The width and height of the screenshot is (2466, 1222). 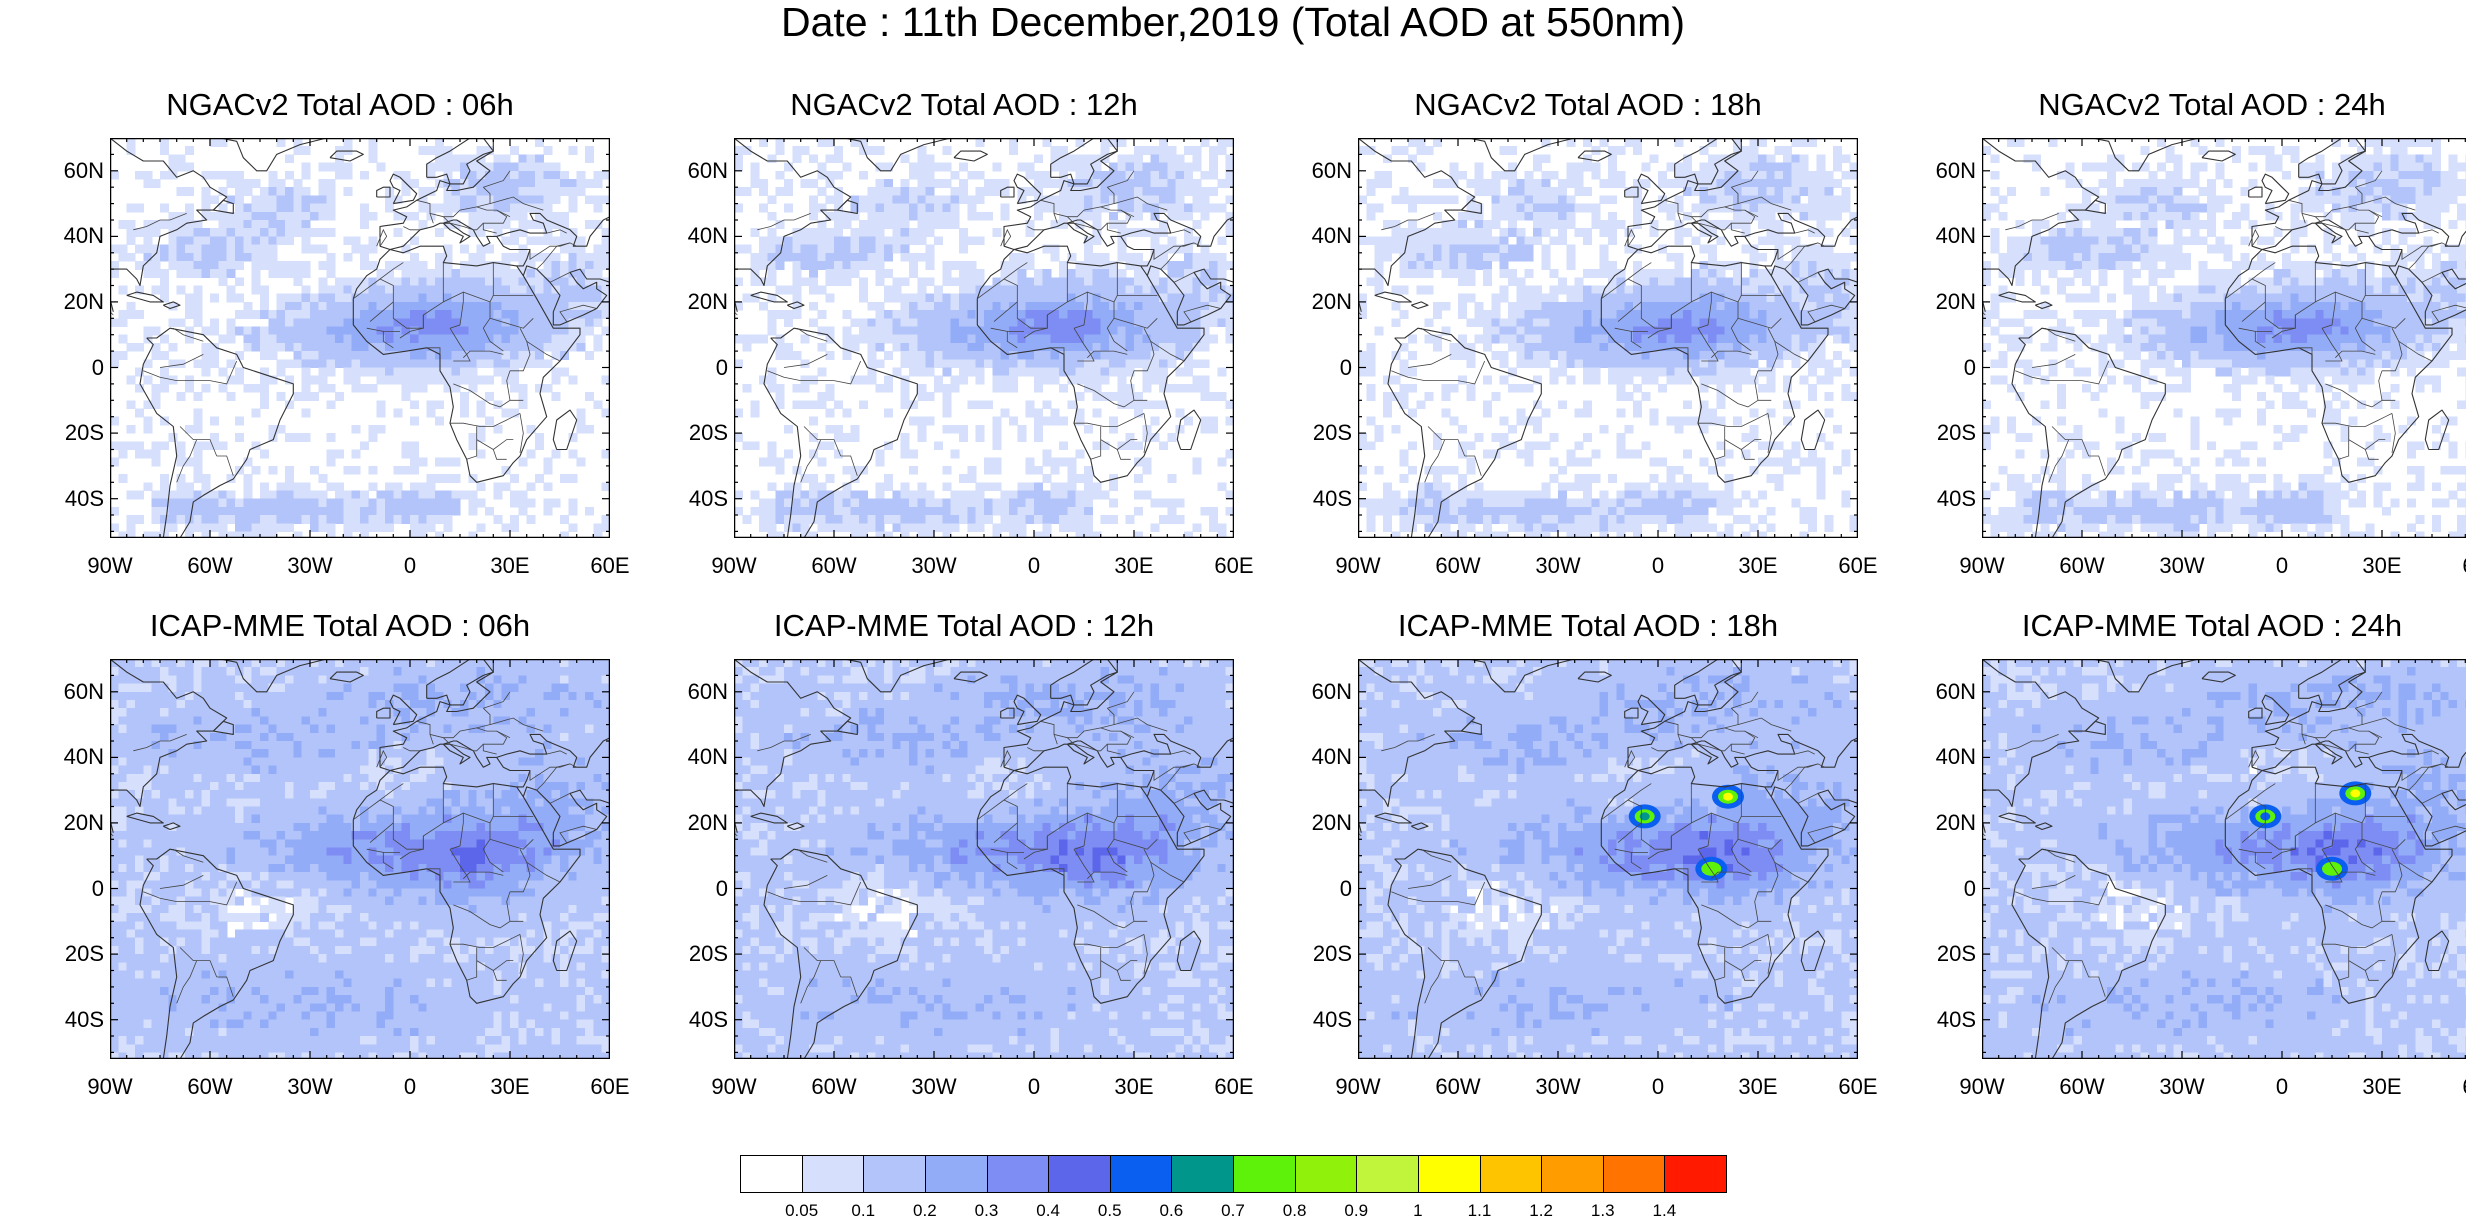 I want to click on map-frame, so click(x=984, y=338).